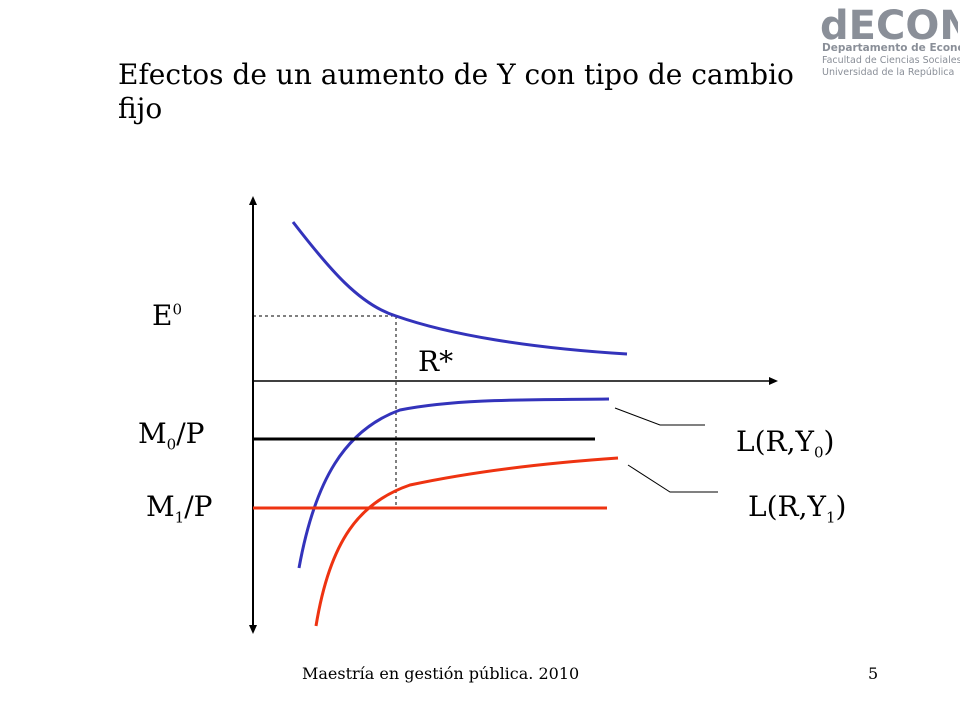 The image size is (960, 720). I want to click on label-l-r-y0: L(R,Y0), so click(785, 443).